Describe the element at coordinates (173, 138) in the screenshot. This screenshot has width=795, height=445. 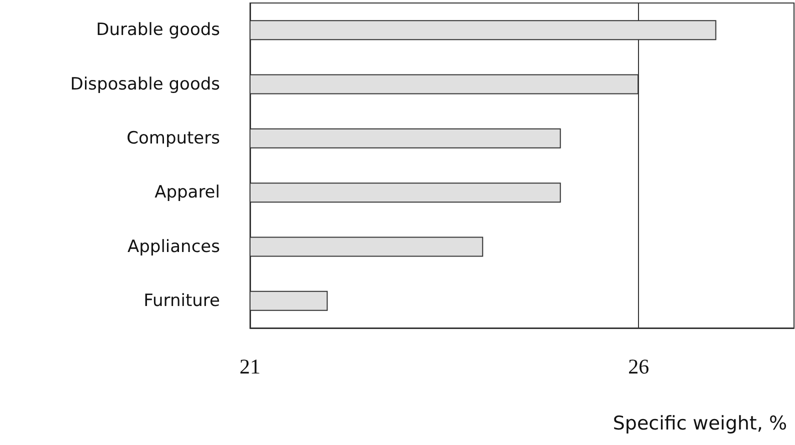
I see `y-tick-label: Computers` at that location.